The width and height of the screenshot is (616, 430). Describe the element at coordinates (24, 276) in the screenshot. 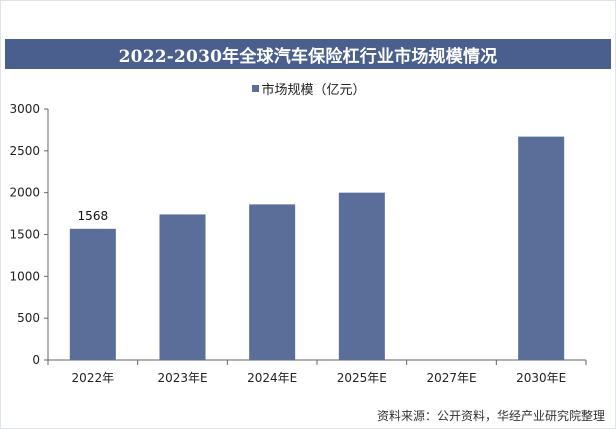

I see `y-tick-label: 1000` at that location.